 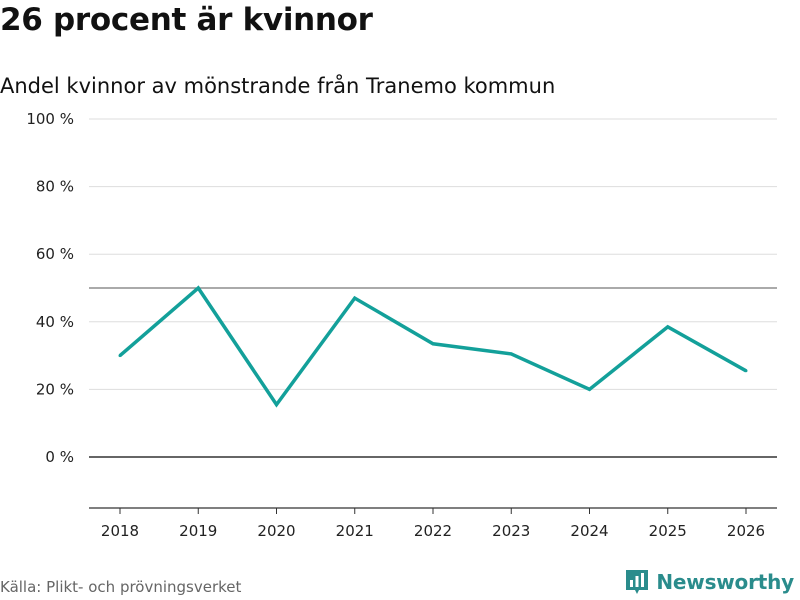 What do you see at coordinates (589, 389) in the screenshot?
I see `data-point-2024` at bounding box center [589, 389].